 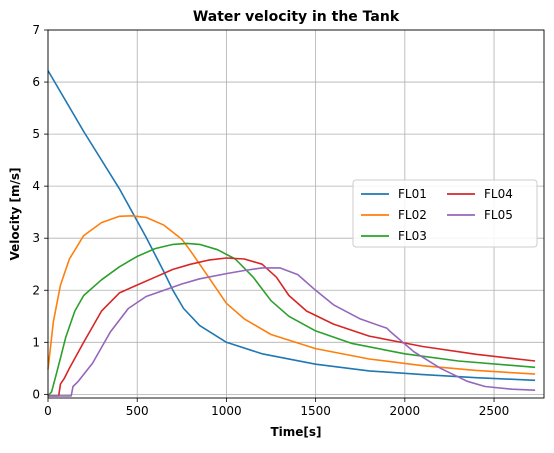 What do you see at coordinates (36, 238) in the screenshot?
I see `y-tick-label: 3` at bounding box center [36, 238].